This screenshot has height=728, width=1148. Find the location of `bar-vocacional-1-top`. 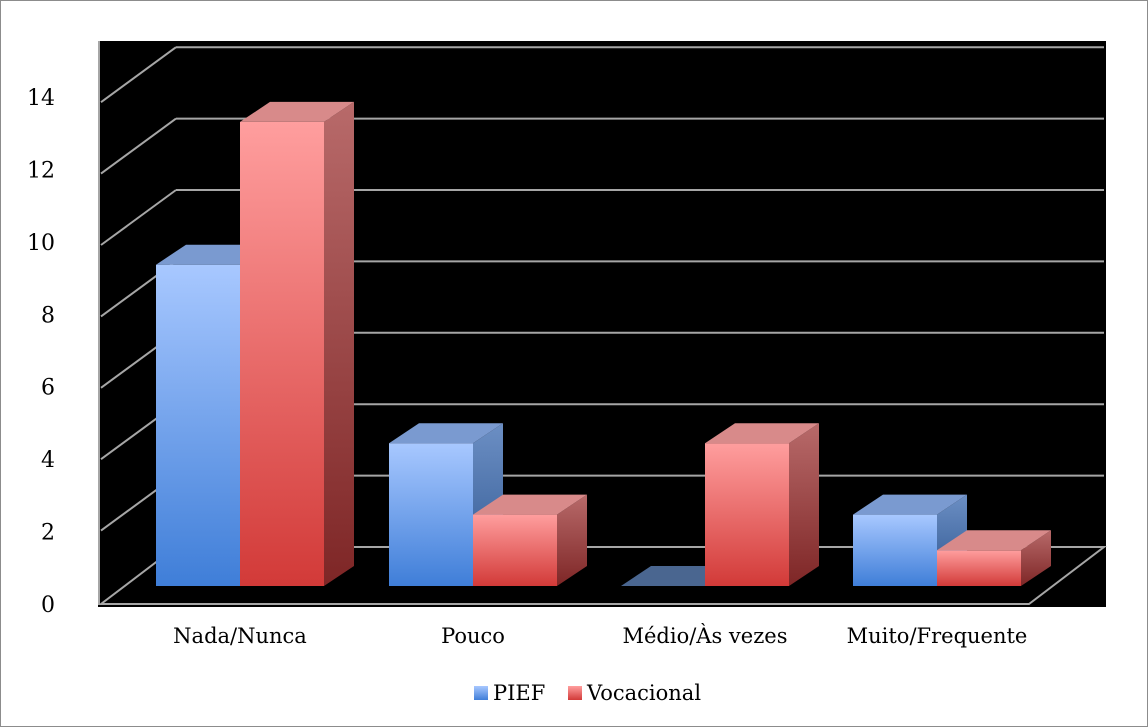

bar-vocacional-1-top is located at coordinates (530, 504).